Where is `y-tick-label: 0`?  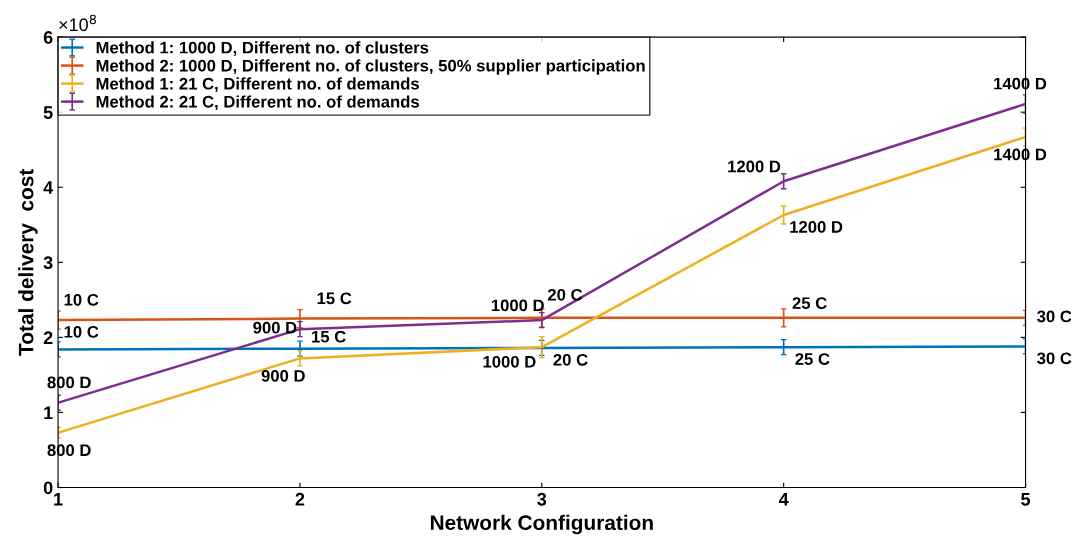 y-tick-label: 0 is located at coordinates (48, 488).